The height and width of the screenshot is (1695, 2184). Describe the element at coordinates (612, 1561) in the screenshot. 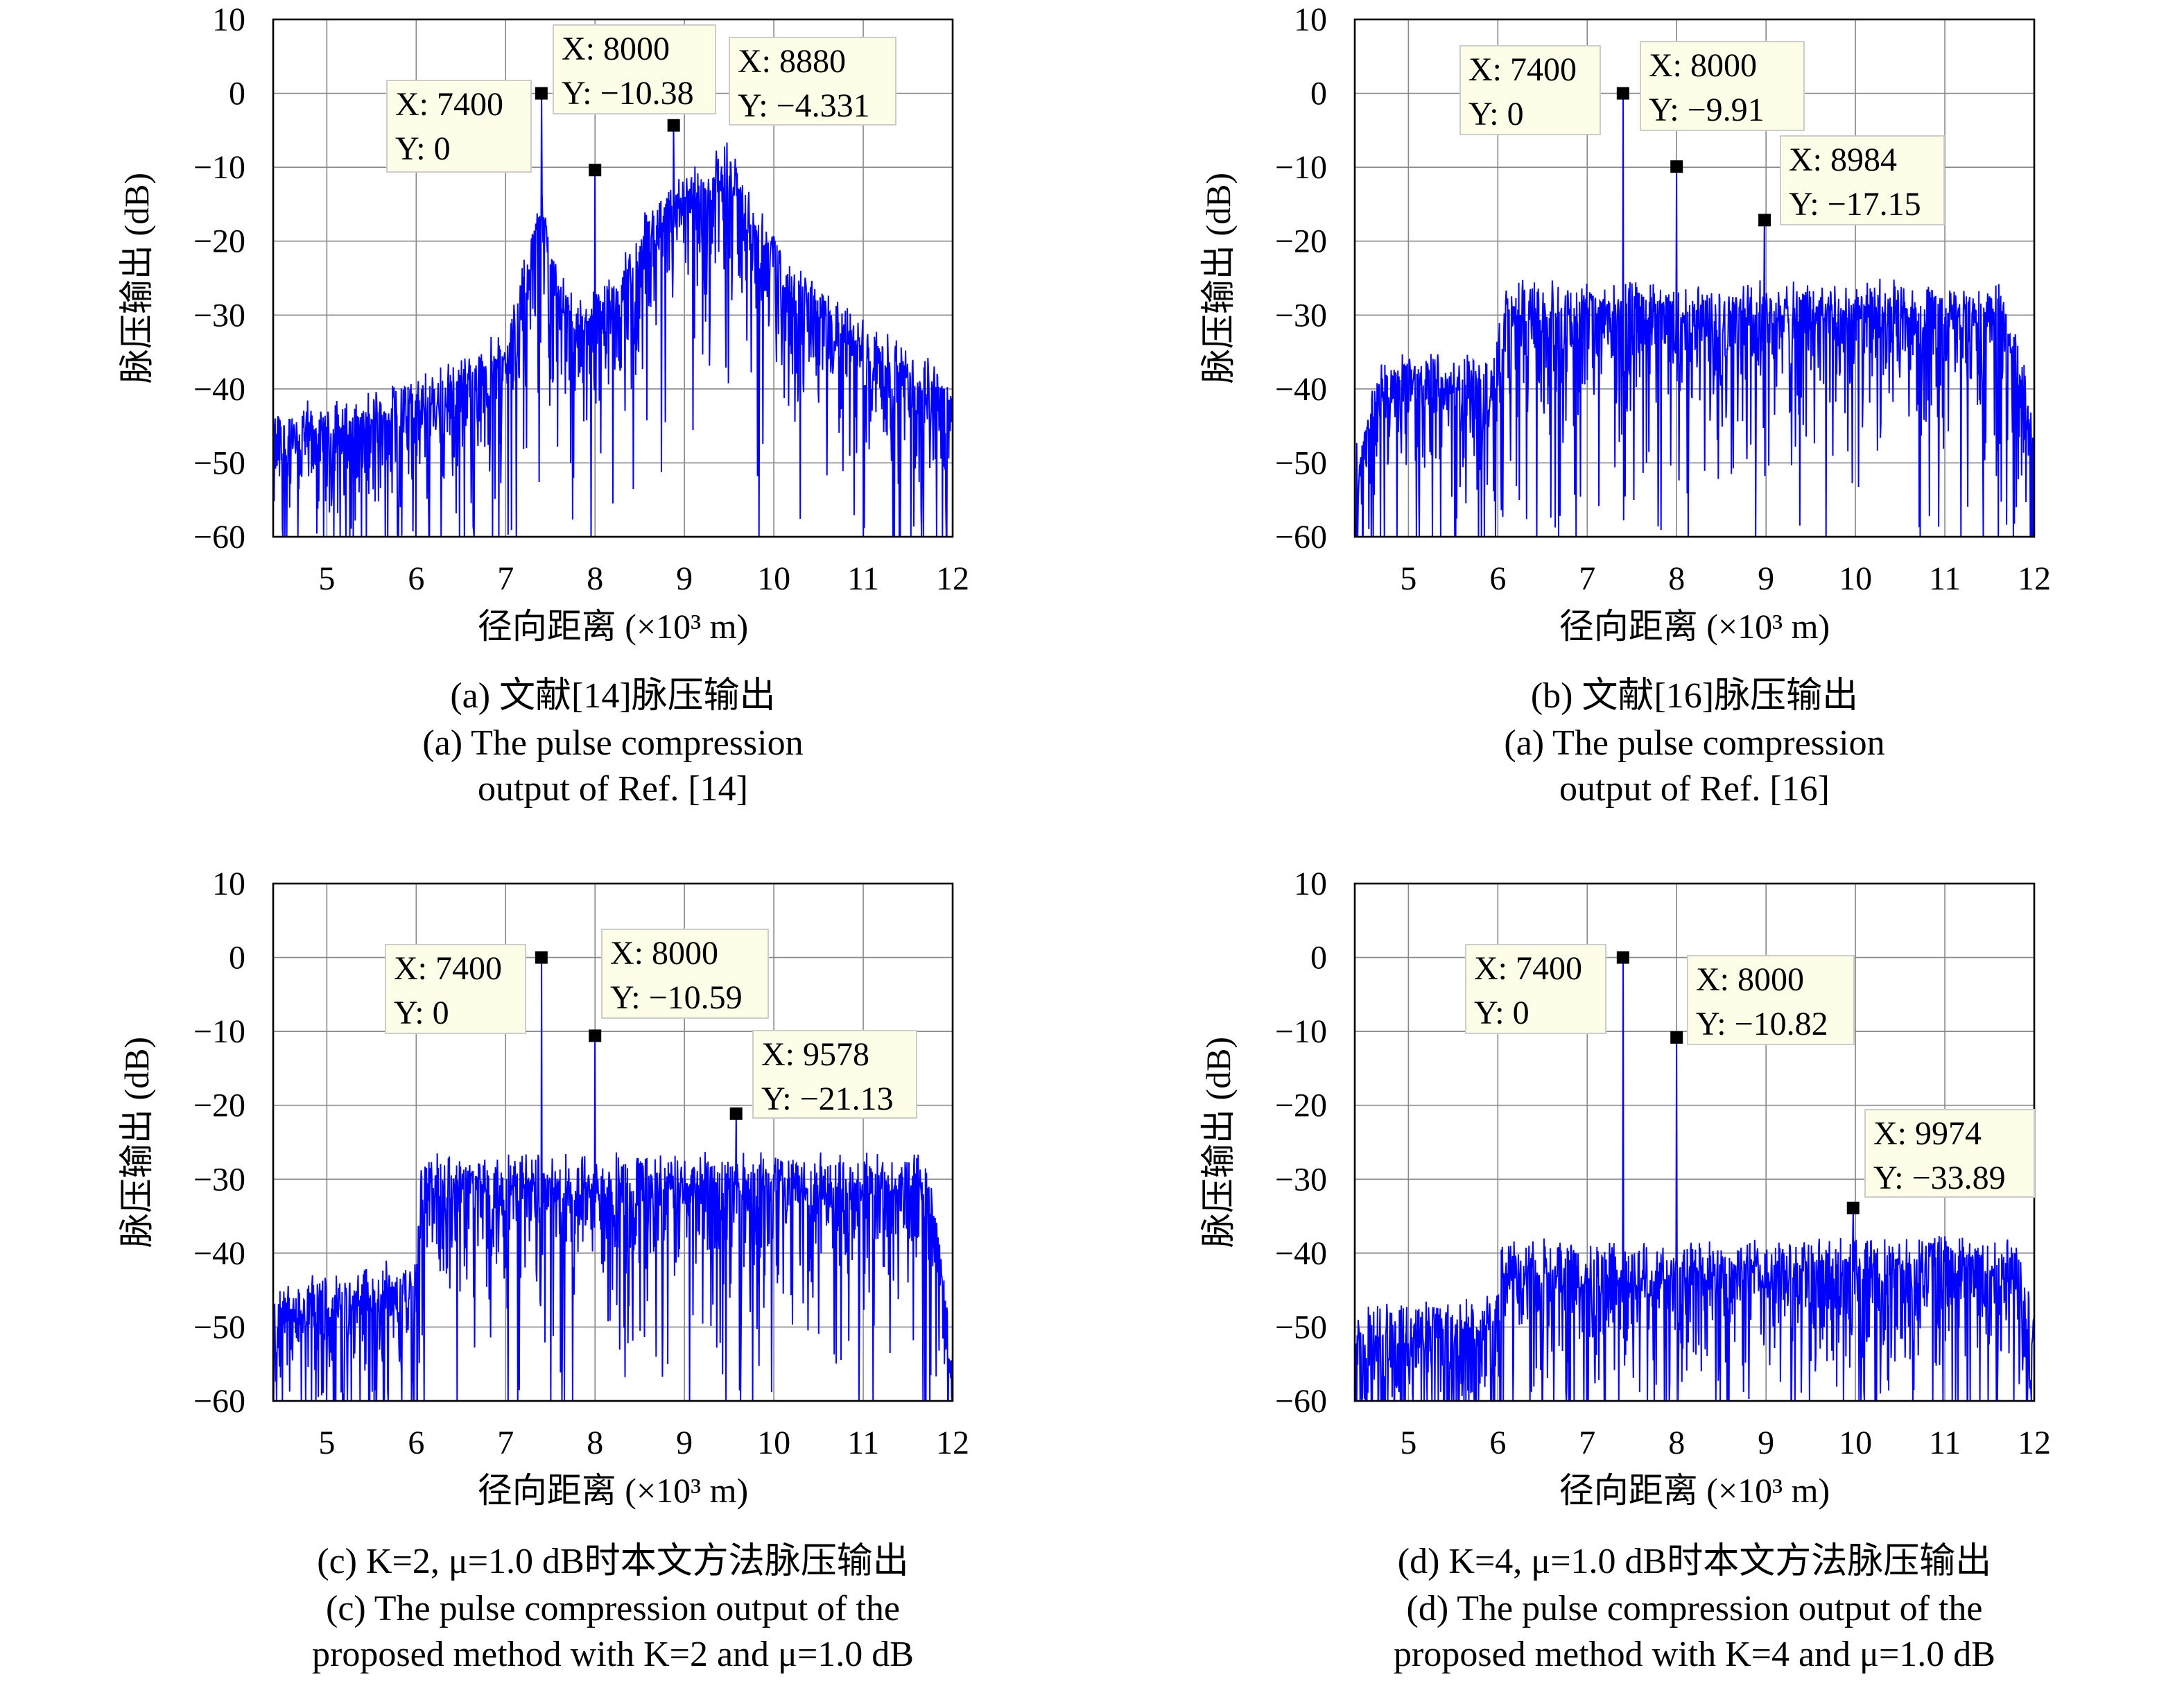

I see `caption-chinese: (c) K=2, μ=1.0 dB时本文方法脉压输出` at that location.